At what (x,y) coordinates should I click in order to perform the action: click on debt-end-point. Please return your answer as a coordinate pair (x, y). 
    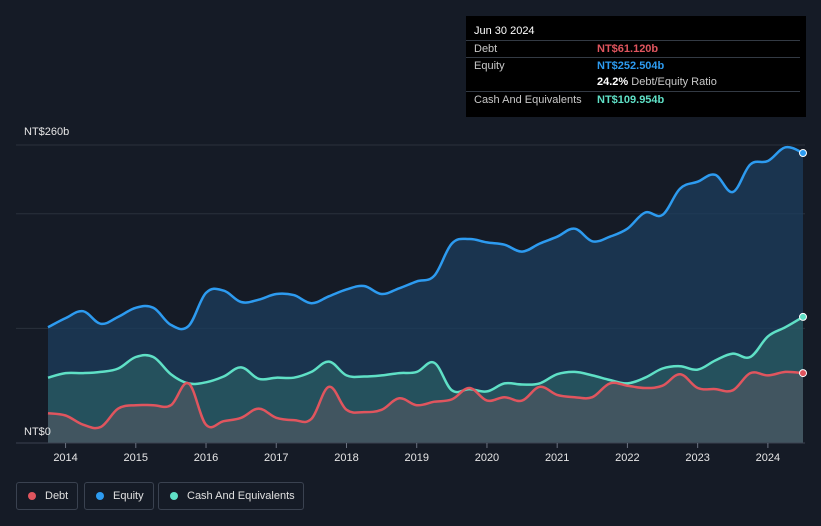
    Looking at the image, I should click on (803, 373).